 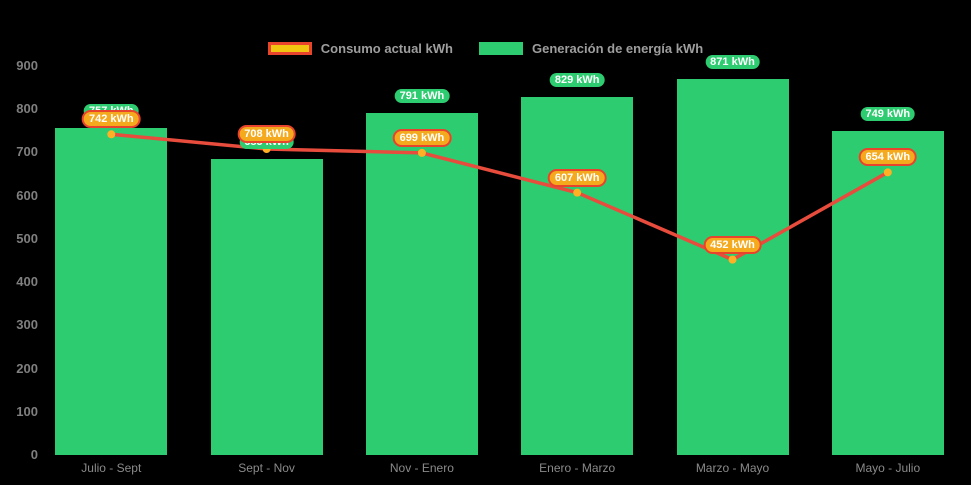 What do you see at coordinates (617, 48) in the screenshot?
I see `legend-label-generacion: Generación de energía kWh` at bounding box center [617, 48].